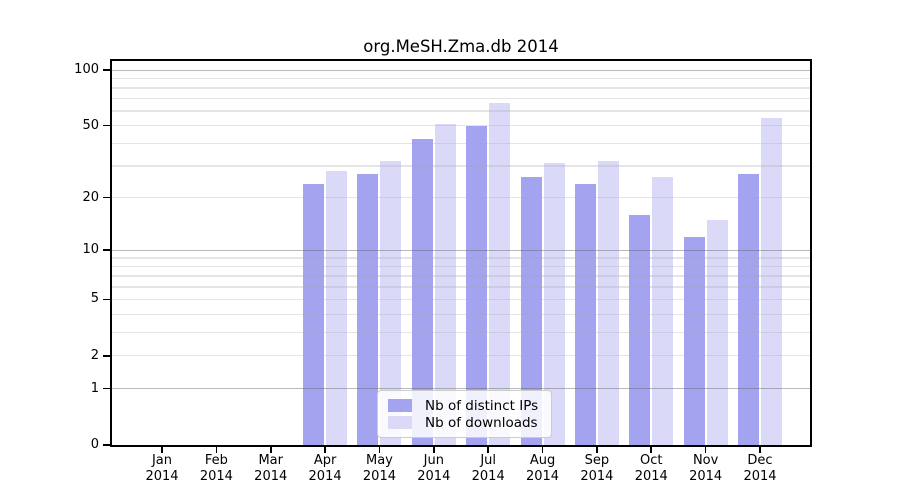 The height and width of the screenshot is (500, 900). Describe the element at coordinates (434, 468) in the screenshot. I see `x-tick-label: Jun 2014` at that location.